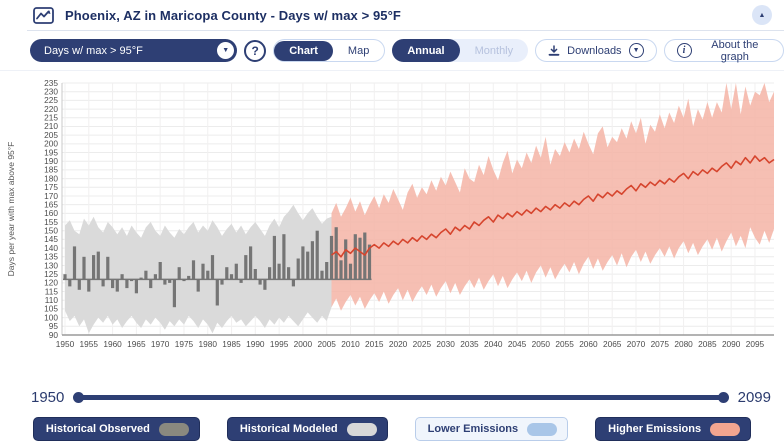 The height and width of the screenshot is (441, 784). I want to click on svg-text: 2025, so click(422, 344).